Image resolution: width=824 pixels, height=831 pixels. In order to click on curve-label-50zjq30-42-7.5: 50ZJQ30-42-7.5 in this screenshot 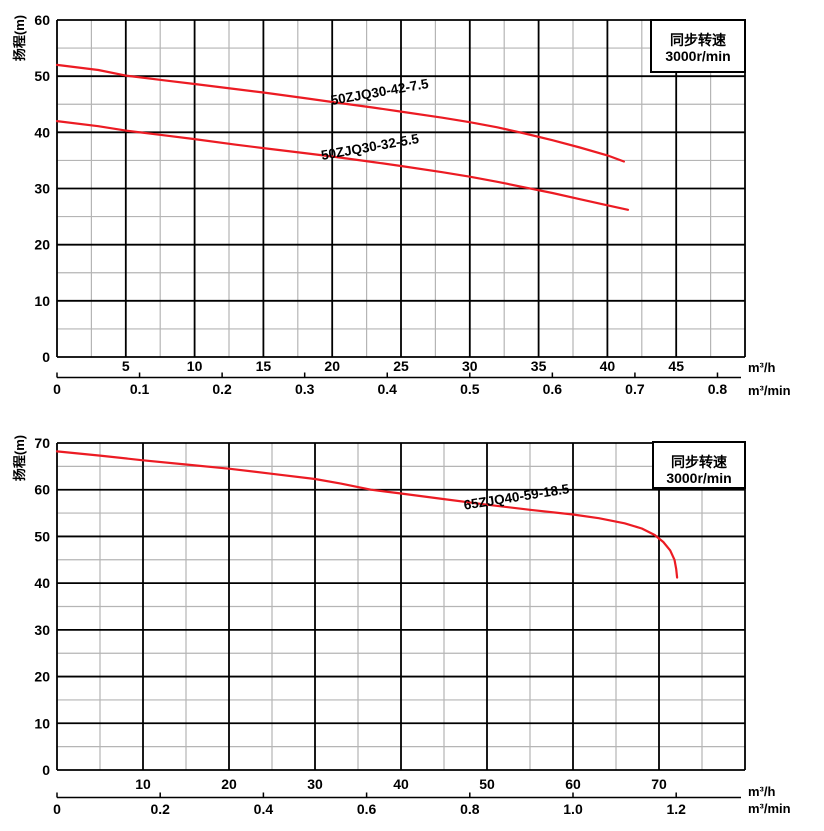, I will do `click(379, 92)`.